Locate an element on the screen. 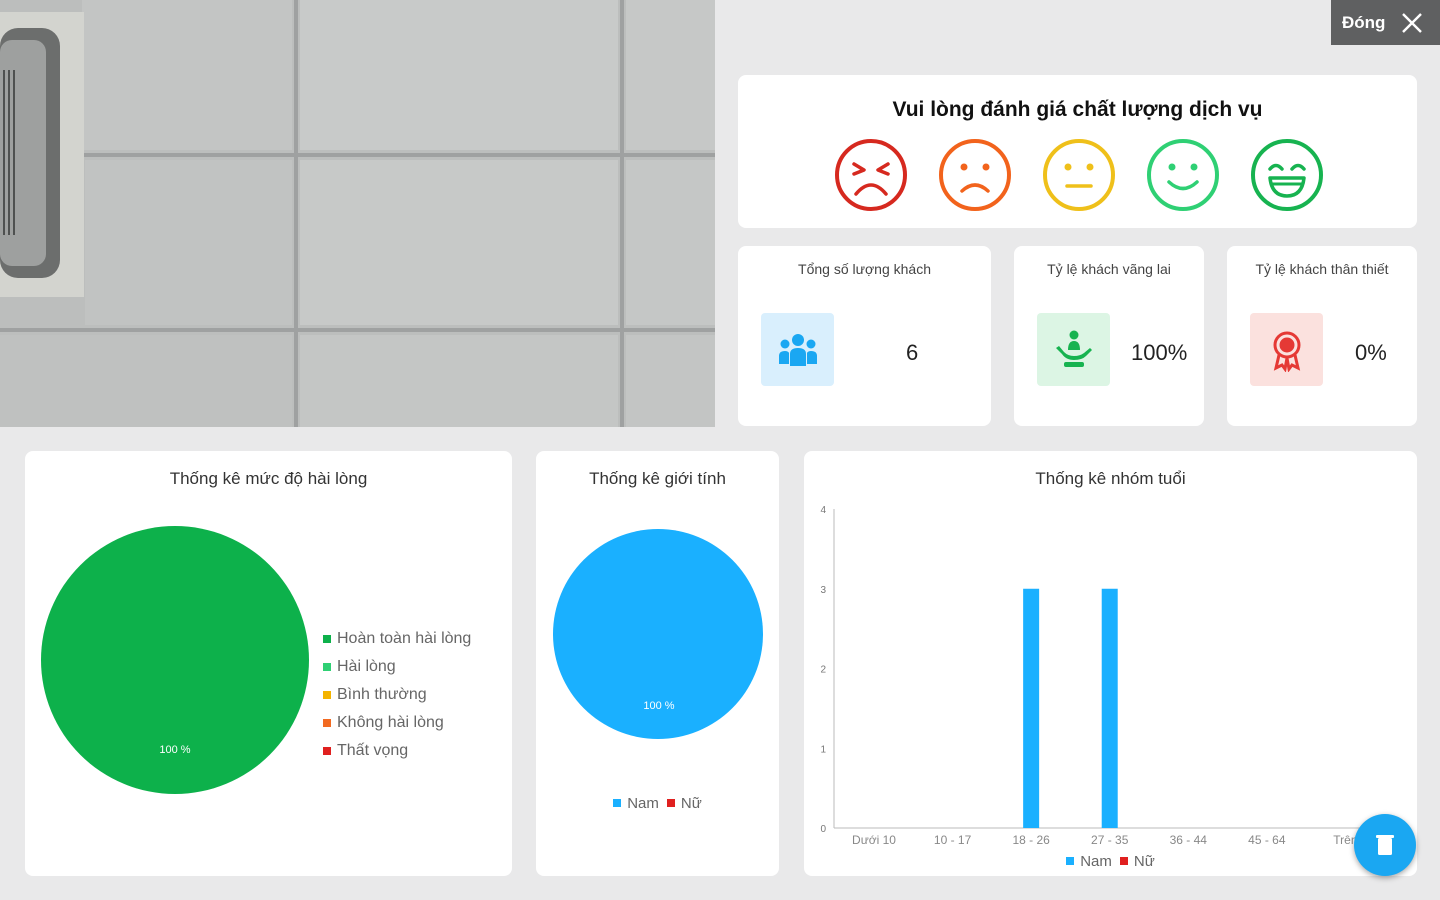  legend-item: Thất vọng is located at coordinates (397, 751).